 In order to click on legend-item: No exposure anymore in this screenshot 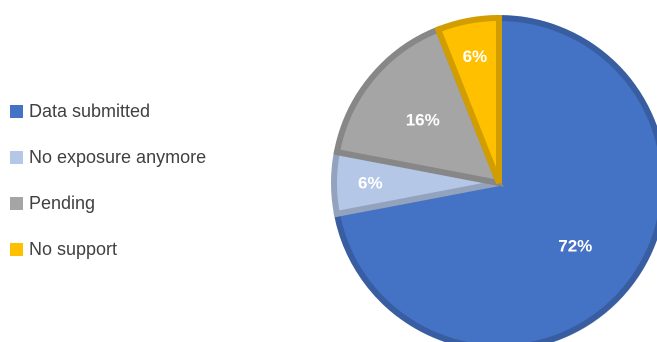, I will do `click(108, 157)`.